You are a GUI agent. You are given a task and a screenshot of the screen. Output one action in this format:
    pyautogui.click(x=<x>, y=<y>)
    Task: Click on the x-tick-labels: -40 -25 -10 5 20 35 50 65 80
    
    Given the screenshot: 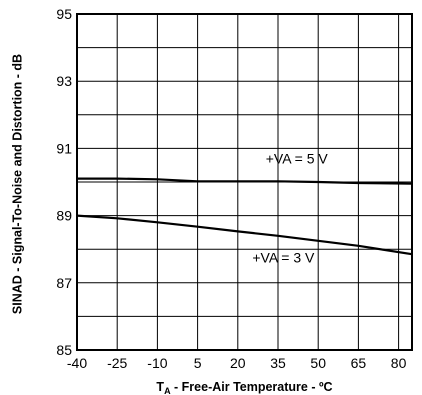 What is the action you would take?
    pyautogui.click(x=237, y=363)
    